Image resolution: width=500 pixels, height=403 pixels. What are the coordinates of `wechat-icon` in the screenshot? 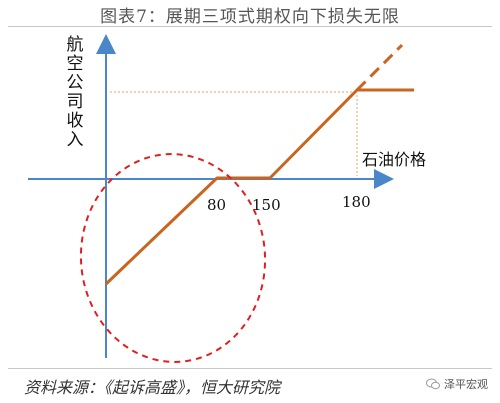 It's located at (433, 384).